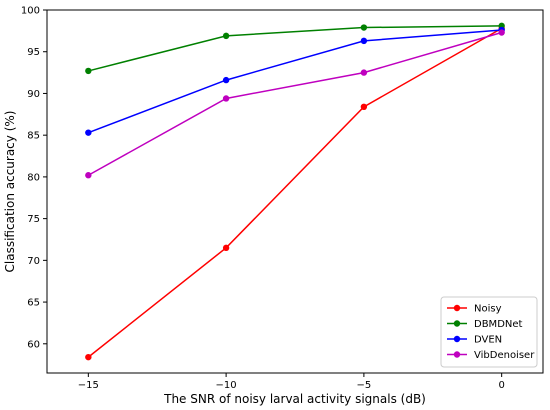 This screenshot has width=550, height=410. What do you see at coordinates (33, 136) in the screenshot?
I see `y-tick-label: 85` at bounding box center [33, 136].